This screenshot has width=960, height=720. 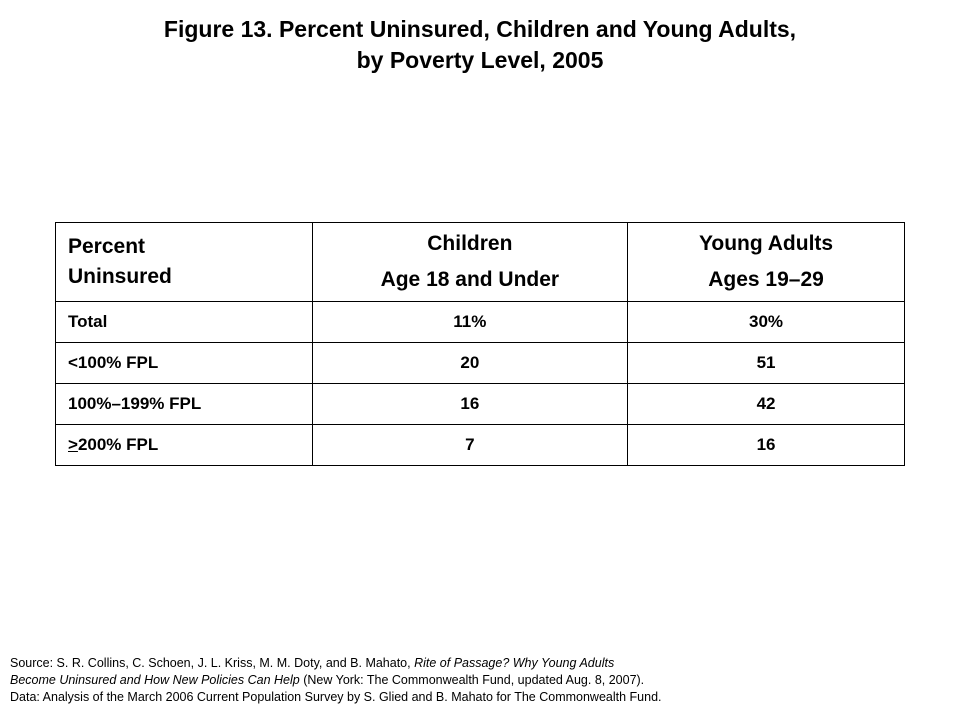 What do you see at coordinates (88, 321) in the screenshot?
I see `row-label-text: Total` at bounding box center [88, 321].